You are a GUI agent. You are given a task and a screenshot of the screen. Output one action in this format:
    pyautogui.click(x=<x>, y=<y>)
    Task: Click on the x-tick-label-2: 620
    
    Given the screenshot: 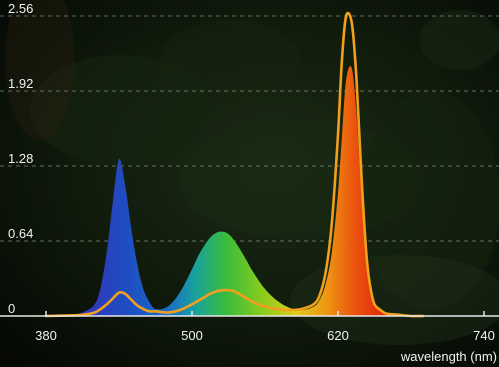 What is the action you would take?
    pyautogui.click(x=338, y=335)
    